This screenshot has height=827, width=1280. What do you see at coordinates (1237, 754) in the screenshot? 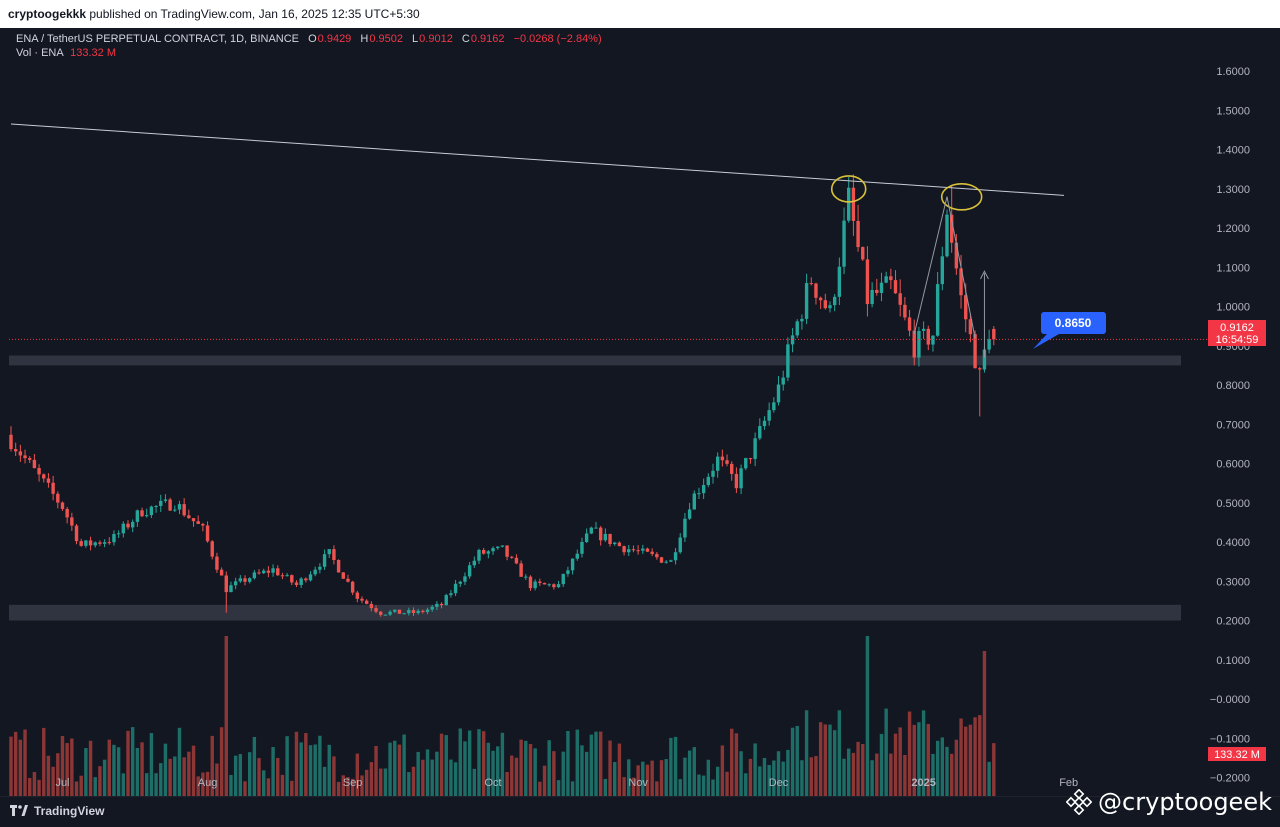
I see `volume-tag` at bounding box center [1237, 754].